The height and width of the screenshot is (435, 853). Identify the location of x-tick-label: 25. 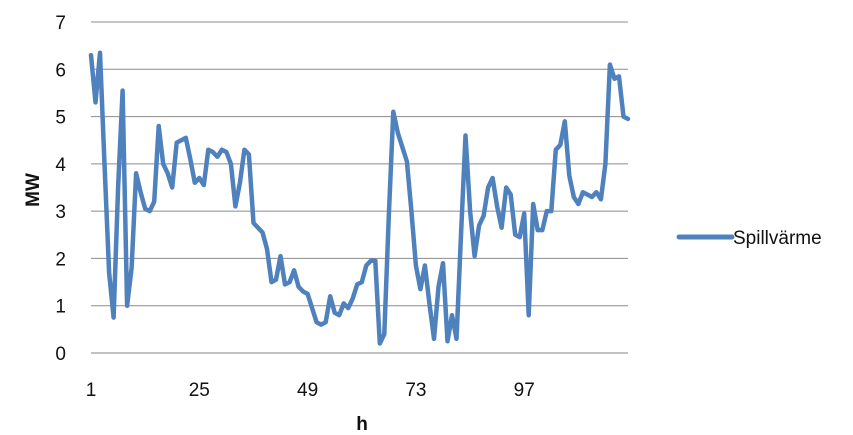
(199, 390).